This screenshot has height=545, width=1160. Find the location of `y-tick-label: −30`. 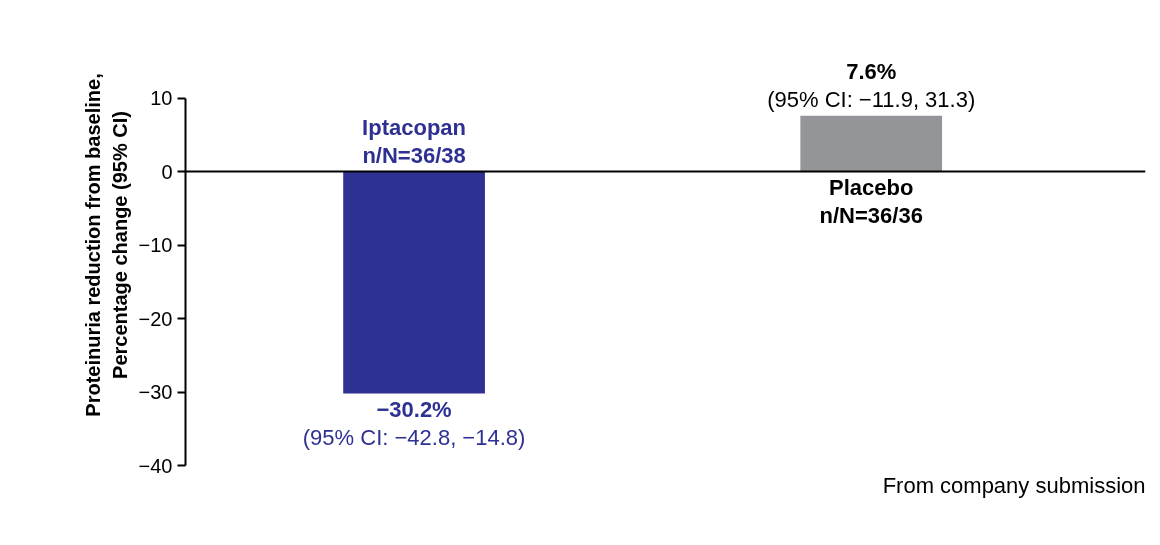

y-tick-label: −30 is located at coordinates (155, 392).